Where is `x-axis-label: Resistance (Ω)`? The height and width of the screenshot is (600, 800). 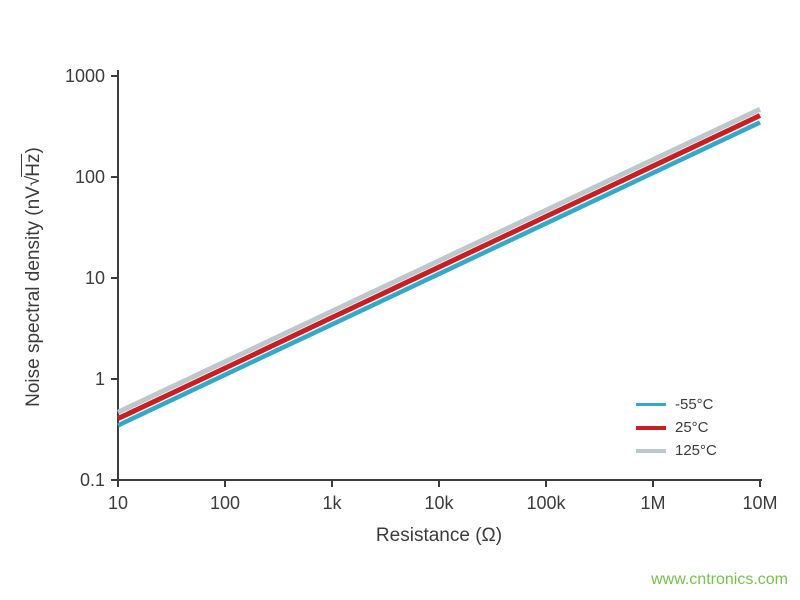
x-axis-label: Resistance (Ω) is located at coordinates (439, 535).